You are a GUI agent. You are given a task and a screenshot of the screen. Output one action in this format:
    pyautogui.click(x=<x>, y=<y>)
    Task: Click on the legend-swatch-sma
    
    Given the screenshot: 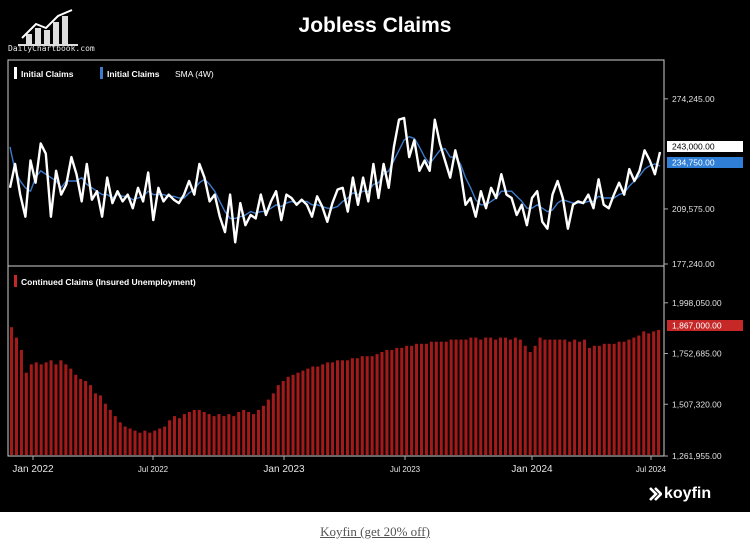 What is the action you would take?
    pyautogui.click(x=101, y=73)
    